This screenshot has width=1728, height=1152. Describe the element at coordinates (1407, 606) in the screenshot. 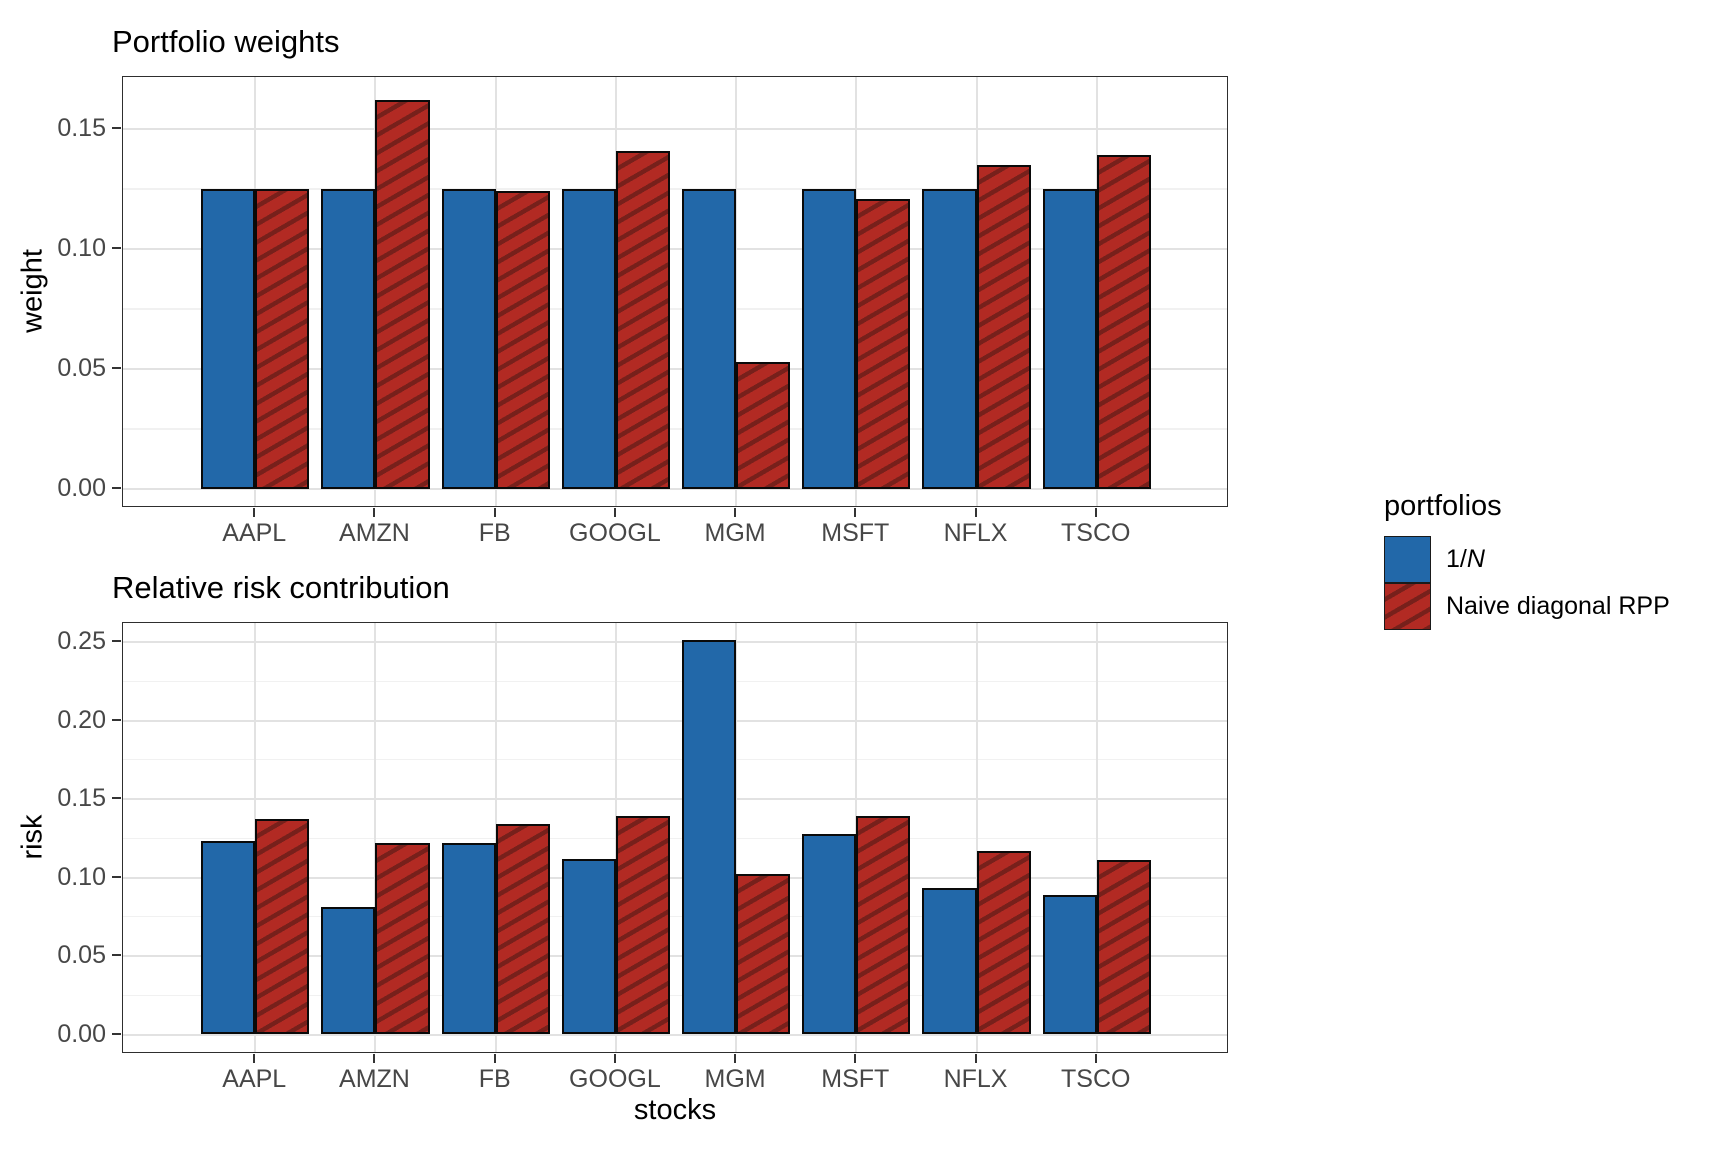

I see `legend-key-red-hatched` at that location.